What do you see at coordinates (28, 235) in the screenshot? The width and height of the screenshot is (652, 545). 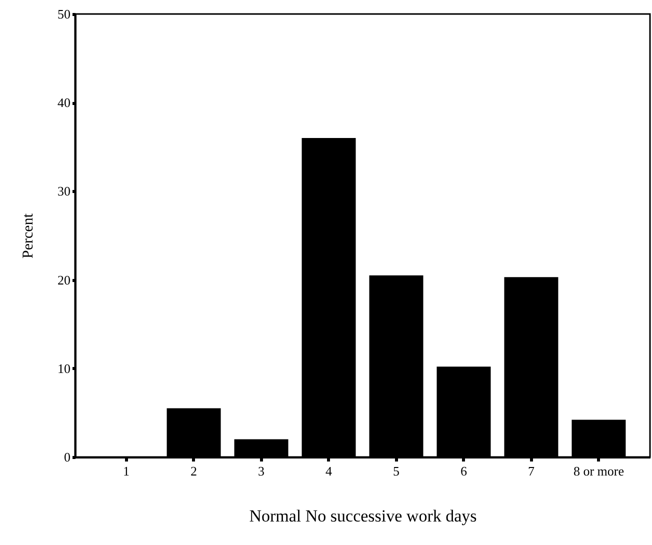 I see `y-axis-title: Percent` at bounding box center [28, 235].